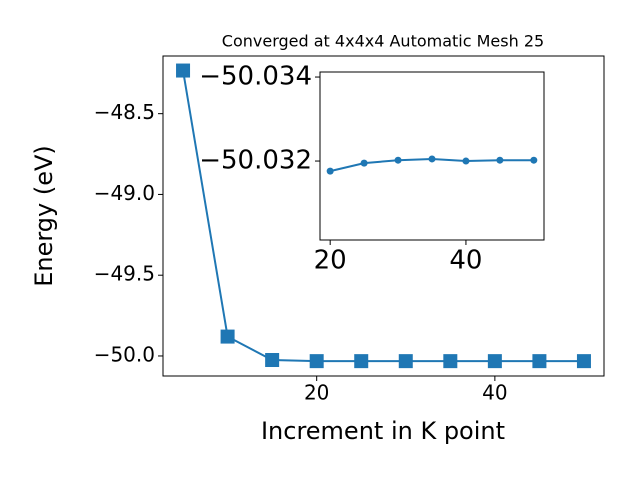  I want to click on y-tick-label: −50.032, so click(255, 161).